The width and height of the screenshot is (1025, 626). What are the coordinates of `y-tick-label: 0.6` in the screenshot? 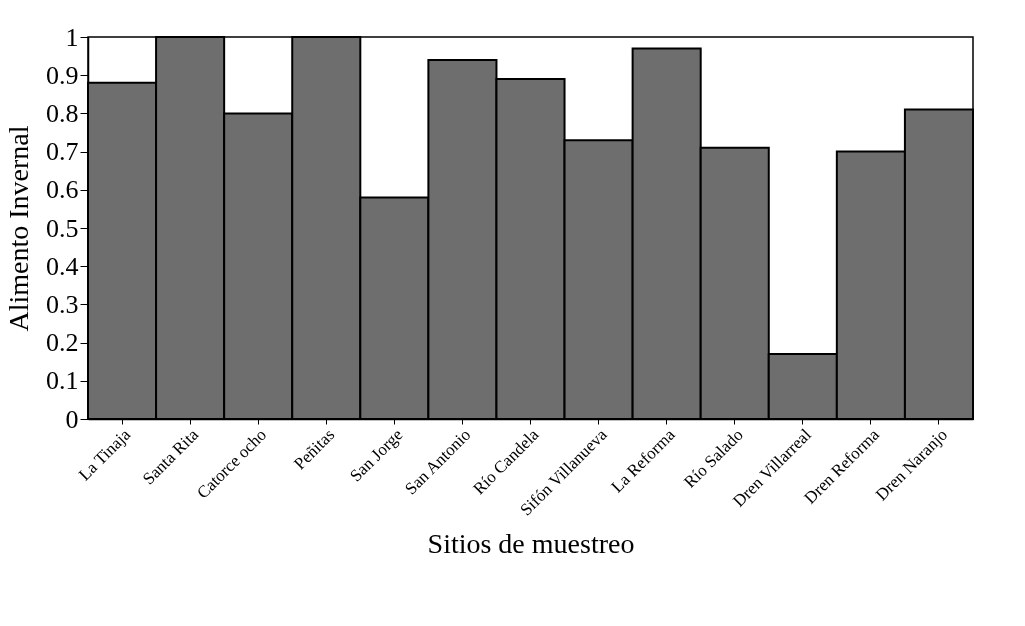 It's located at (62, 190).